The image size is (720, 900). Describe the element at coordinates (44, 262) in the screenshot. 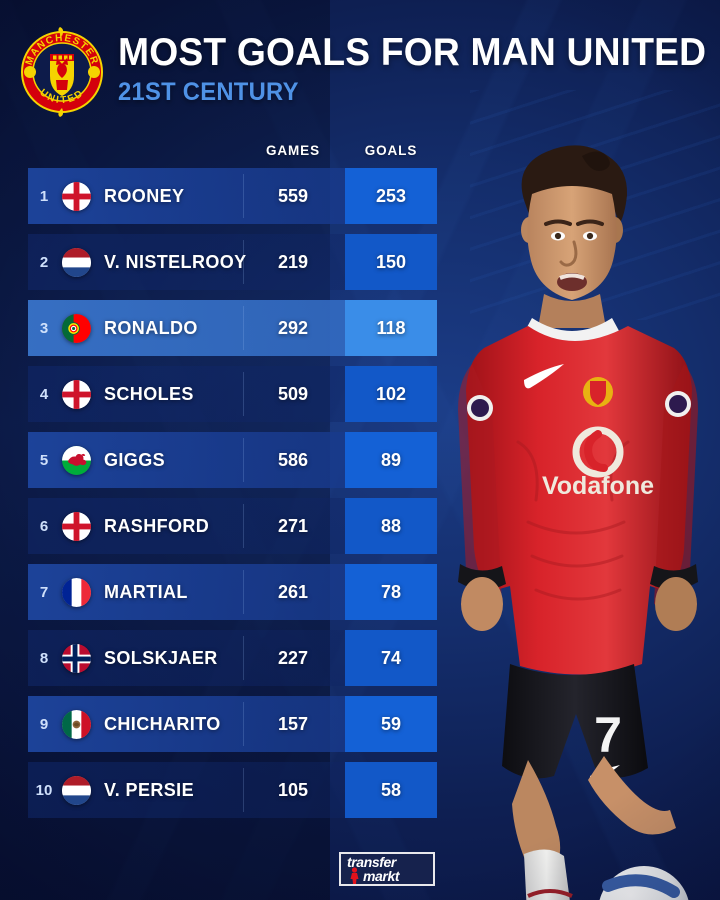

I see `row-rank: 2` at that location.